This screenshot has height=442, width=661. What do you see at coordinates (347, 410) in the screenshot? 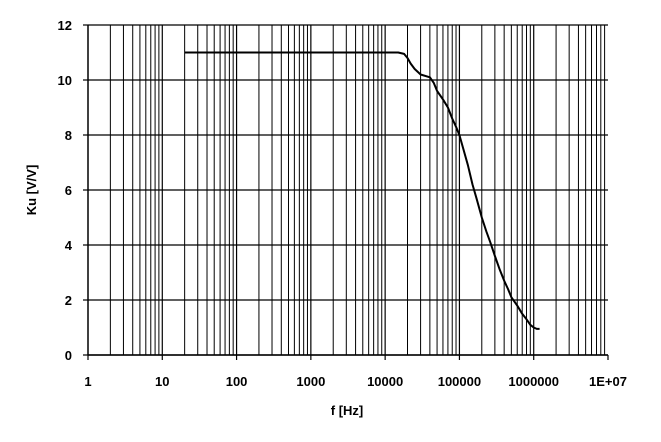
I see `x-axis-title: f [Hz]` at bounding box center [347, 410].